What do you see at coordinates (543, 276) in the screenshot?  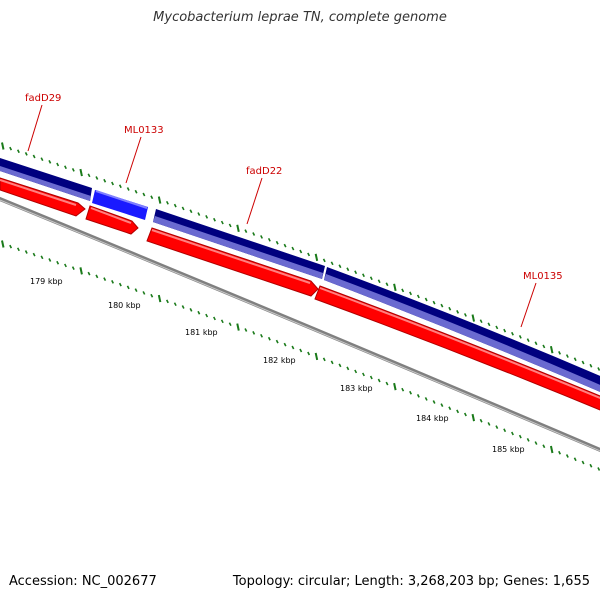 I see `gene-label-ML0135: ML0135` at bounding box center [543, 276].